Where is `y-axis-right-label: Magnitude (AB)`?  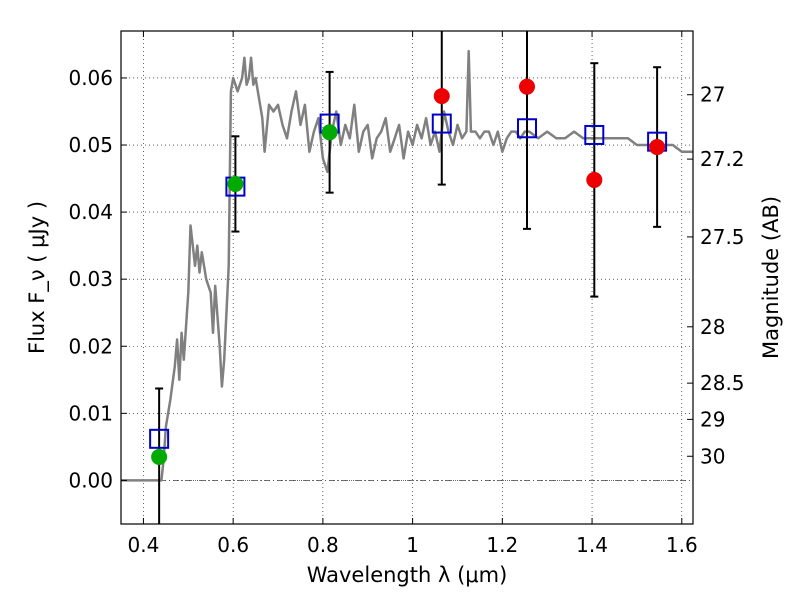
y-axis-right-label: Magnitude (AB) is located at coordinates (771, 277).